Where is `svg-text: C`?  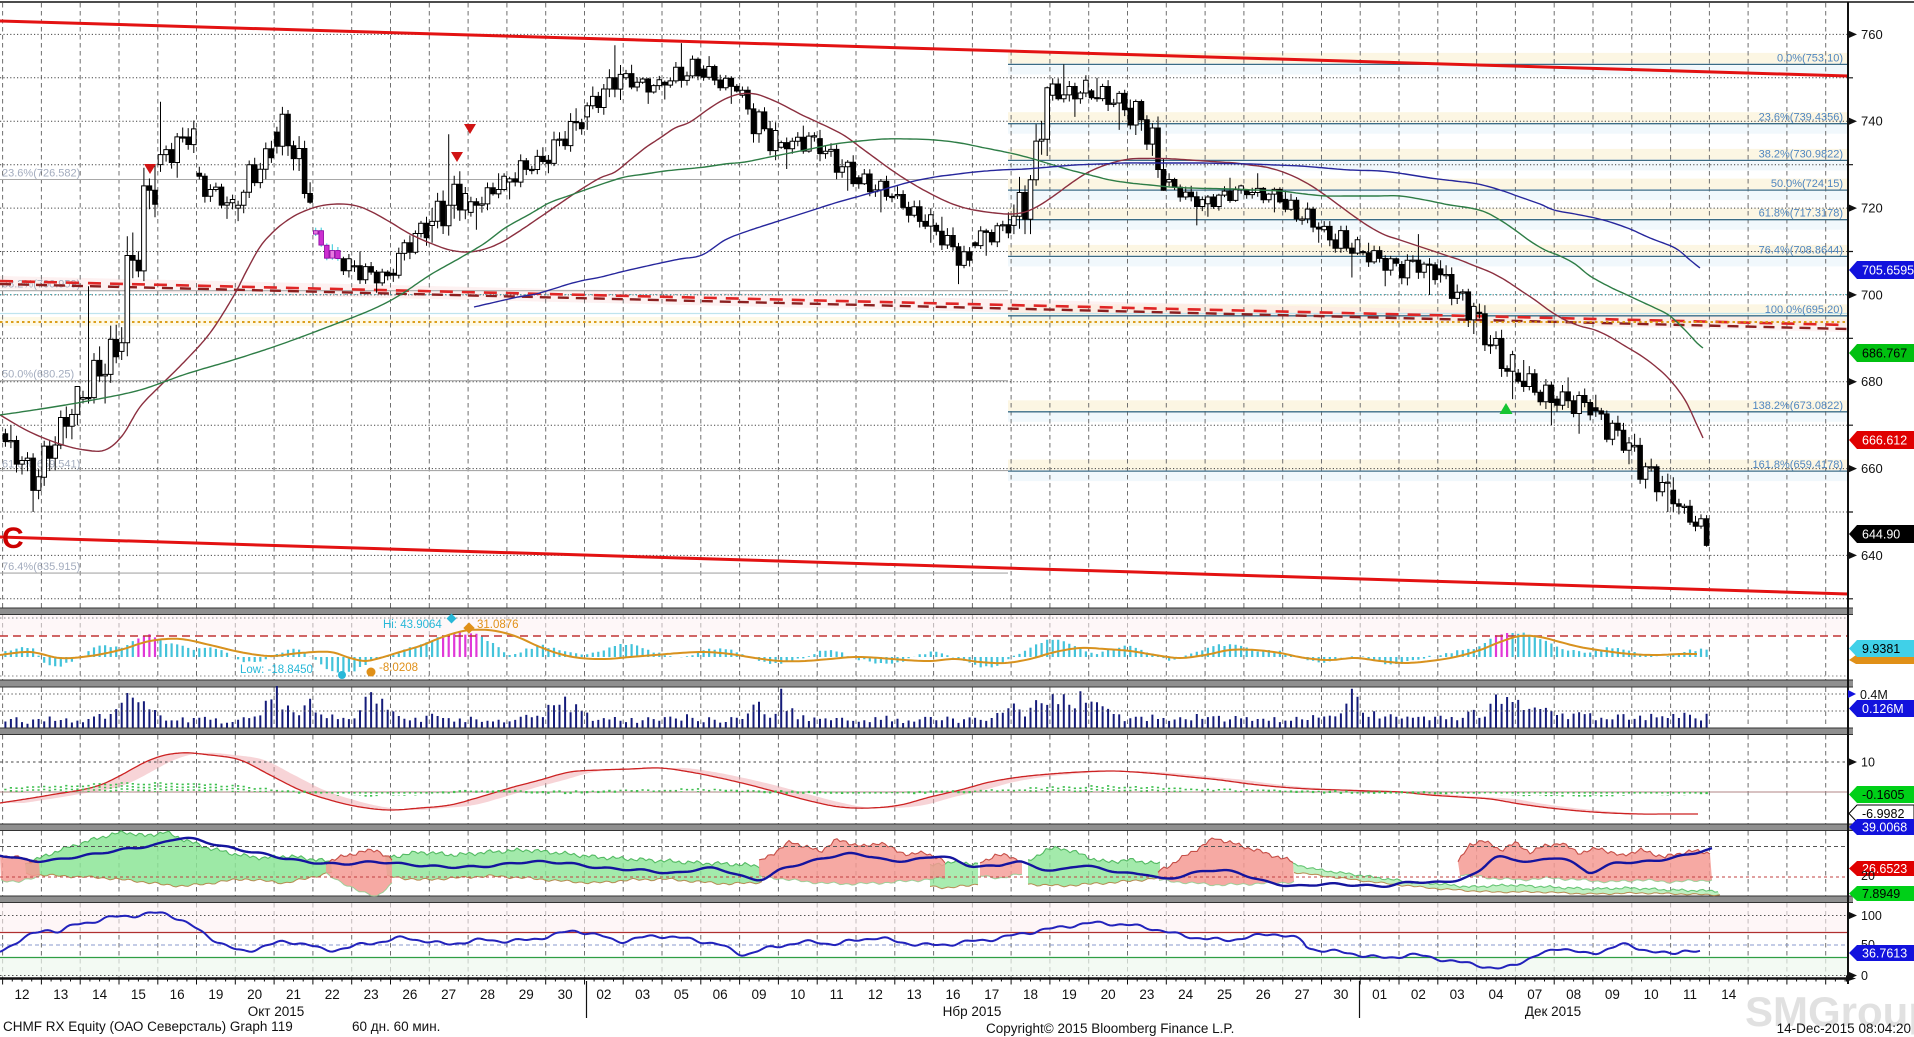 svg-text: C is located at coordinates (13, 538).